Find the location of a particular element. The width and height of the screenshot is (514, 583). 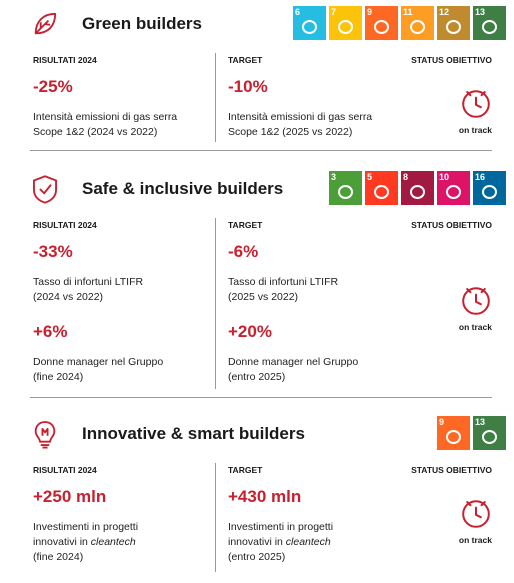

metric-value: -6% is located at coordinates (243, 251).